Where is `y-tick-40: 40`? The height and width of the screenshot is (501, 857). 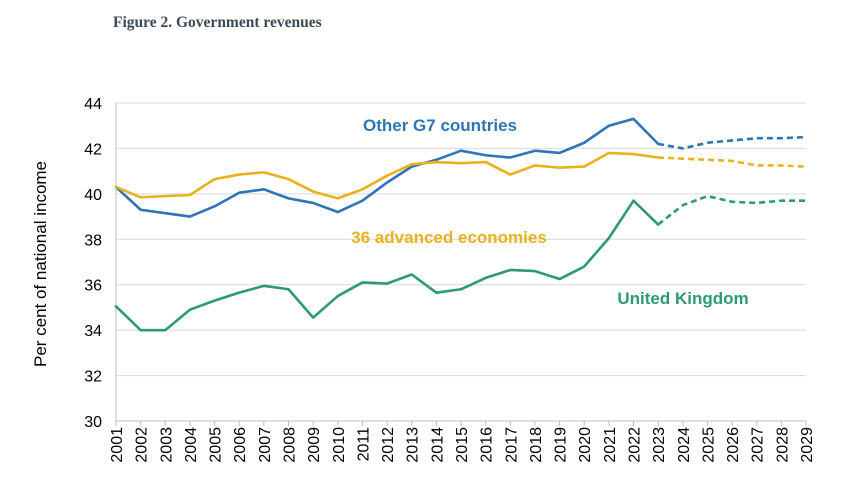 y-tick-40: 40 is located at coordinates (93, 195).